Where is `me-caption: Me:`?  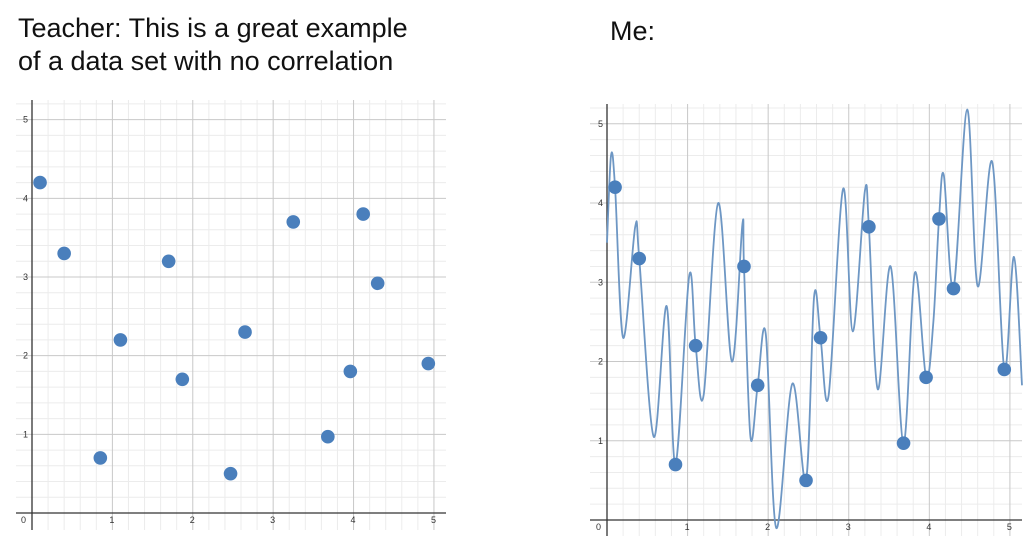 me-caption: Me: is located at coordinates (633, 31).